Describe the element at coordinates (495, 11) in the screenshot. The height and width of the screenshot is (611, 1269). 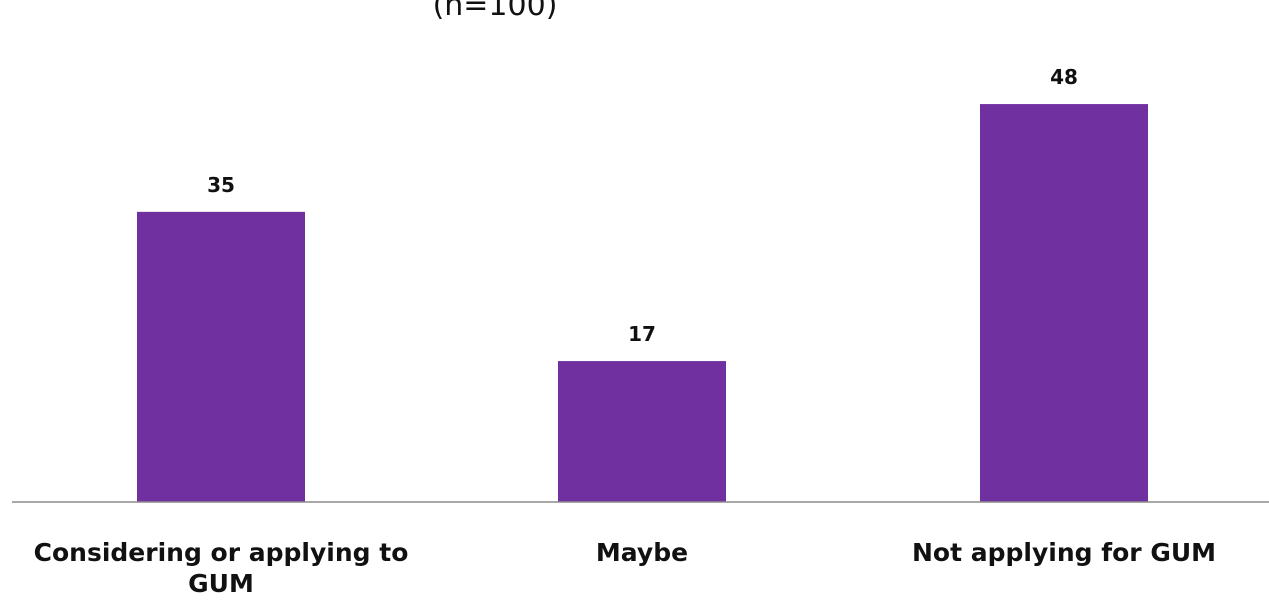
I see `chart-subtitle: (n=100)` at that location.